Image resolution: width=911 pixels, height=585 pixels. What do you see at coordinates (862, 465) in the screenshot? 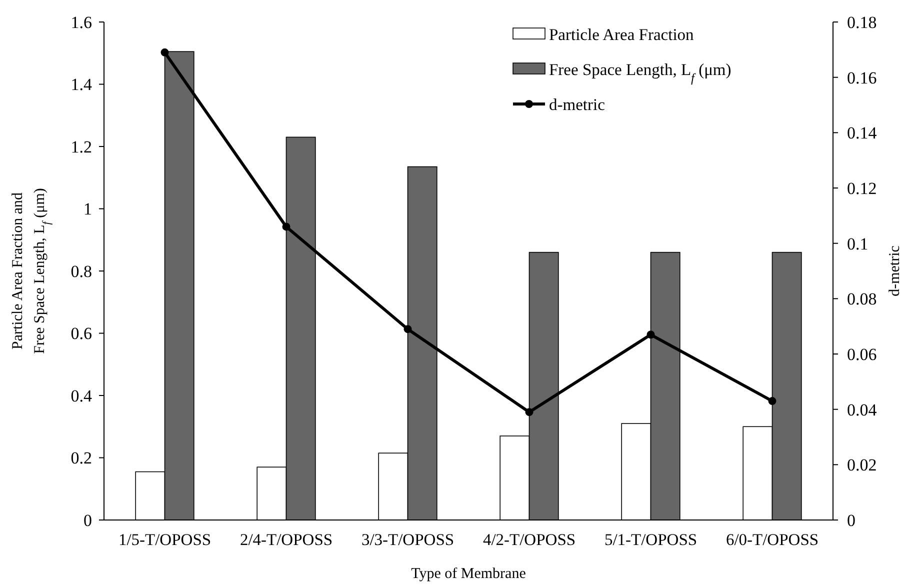
I see `y2-tick-label: 0.02` at bounding box center [862, 465].